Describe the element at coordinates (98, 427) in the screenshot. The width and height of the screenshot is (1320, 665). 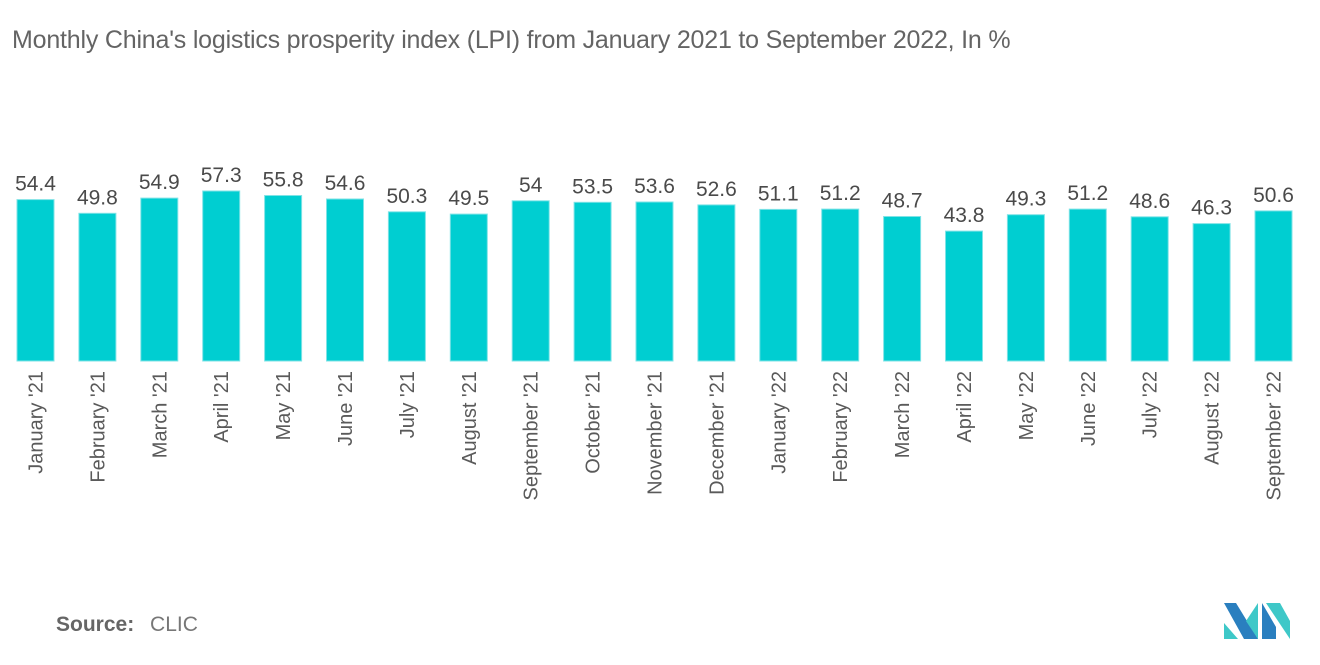
I see `category-label: February '21` at that location.